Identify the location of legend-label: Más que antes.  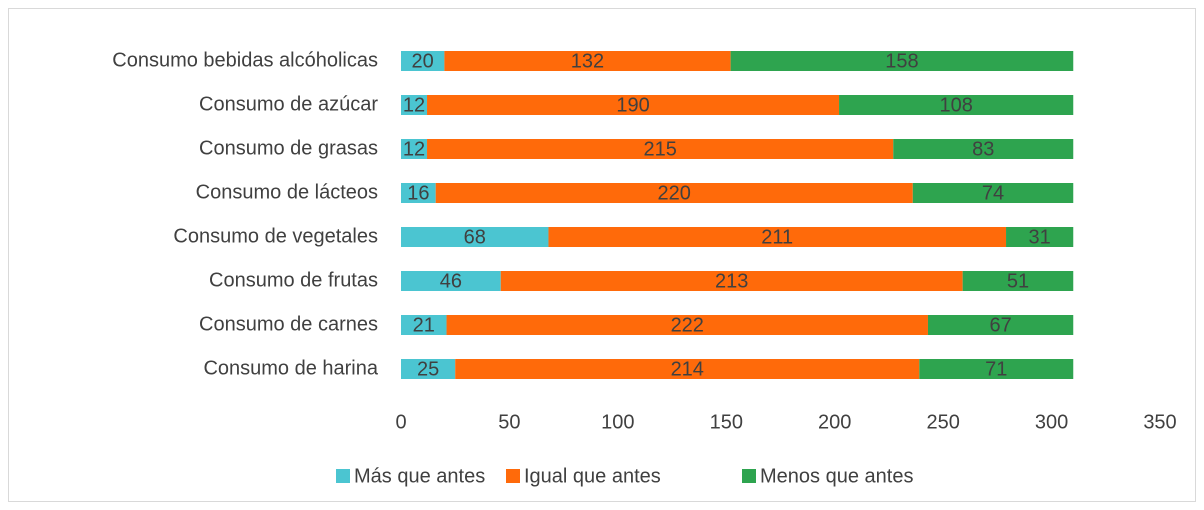
(419, 476).